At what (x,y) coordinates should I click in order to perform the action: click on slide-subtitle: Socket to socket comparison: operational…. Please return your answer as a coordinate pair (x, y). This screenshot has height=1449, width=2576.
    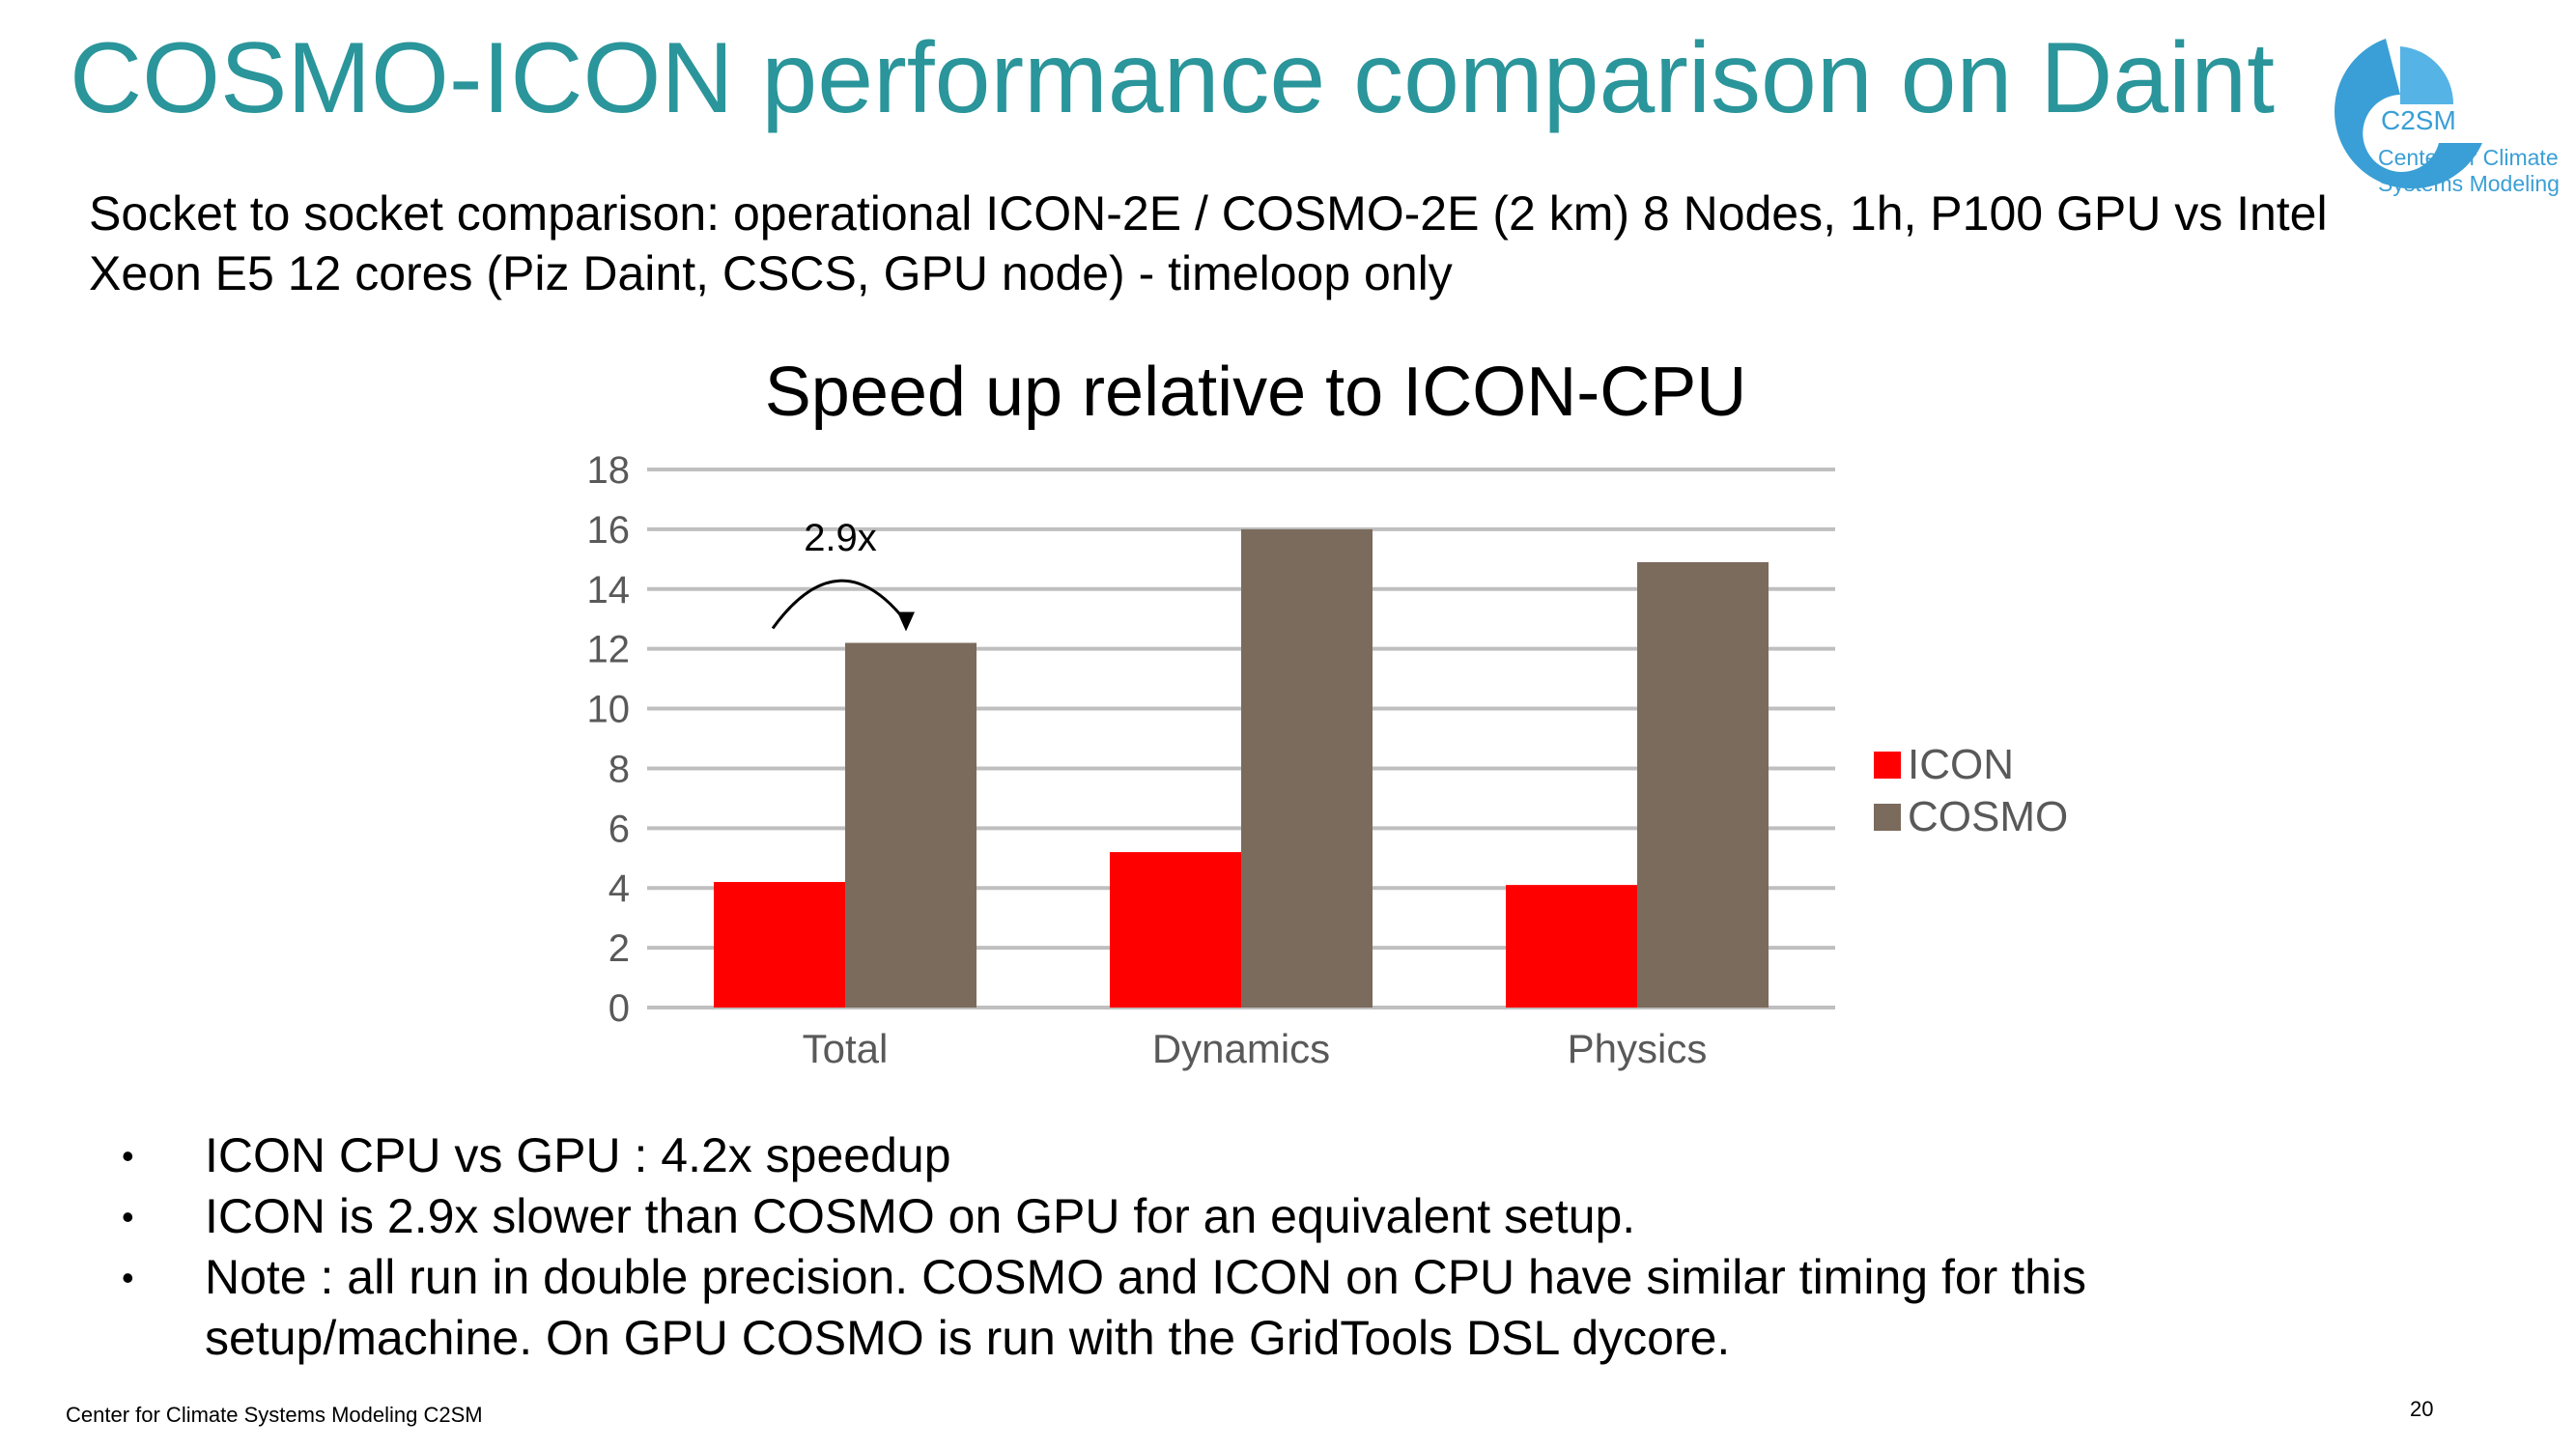
    Looking at the image, I should click on (1208, 243).